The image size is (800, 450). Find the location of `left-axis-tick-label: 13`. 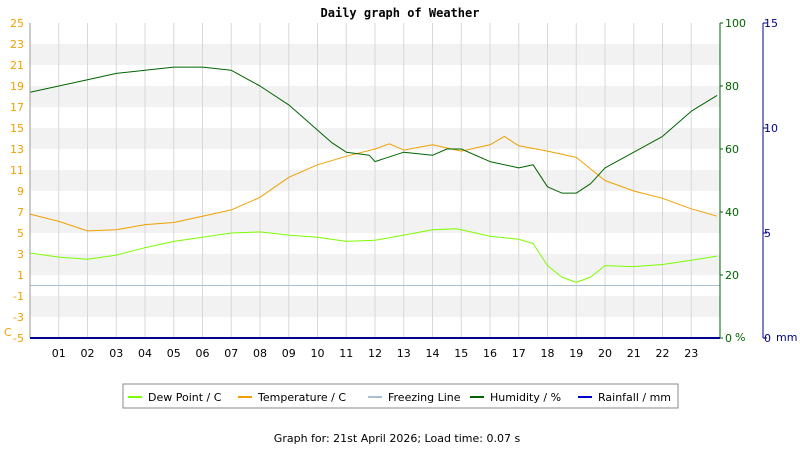

left-axis-tick-label: 13 is located at coordinates (17, 149).